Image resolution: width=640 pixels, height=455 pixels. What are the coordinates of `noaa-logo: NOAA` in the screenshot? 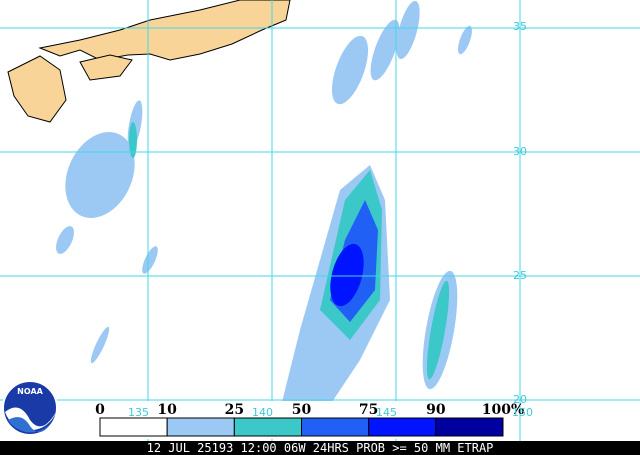 It's located at (30, 408).